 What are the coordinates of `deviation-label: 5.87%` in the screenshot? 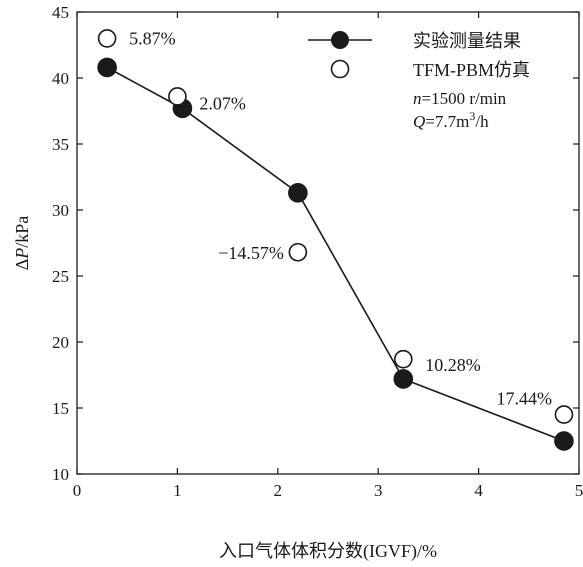 It's located at (152, 38).